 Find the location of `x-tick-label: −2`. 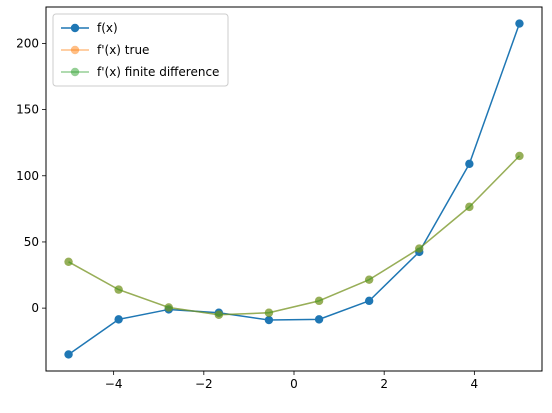

x-tick-label: −2 is located at coordinates (204, 384).